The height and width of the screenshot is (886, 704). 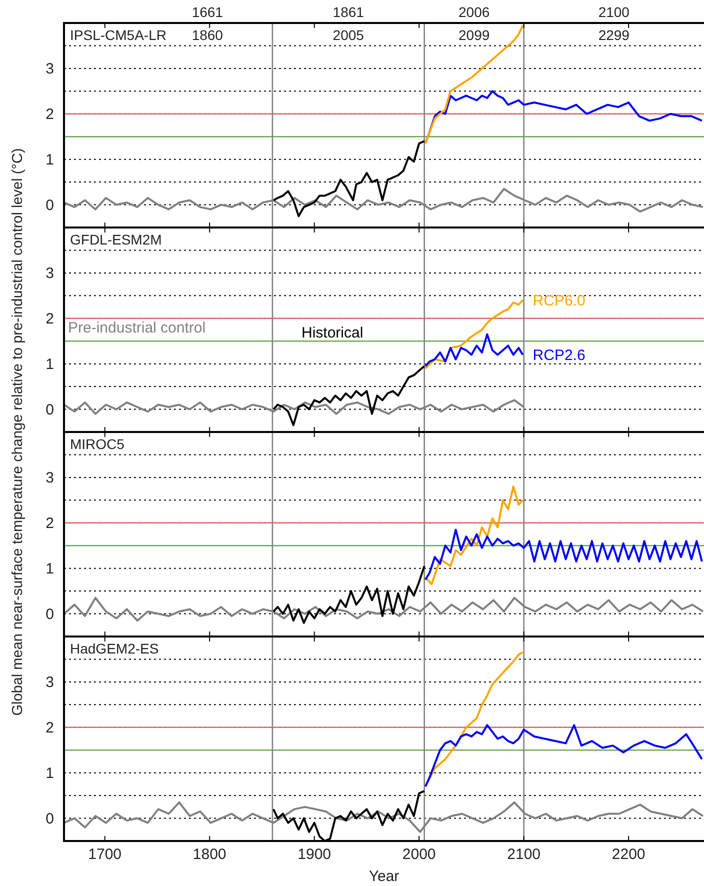 What do you see at coordinates (137, 328) in the screenshot?
I see `text: Pre-industrial control` at bounding box center [137, 328].